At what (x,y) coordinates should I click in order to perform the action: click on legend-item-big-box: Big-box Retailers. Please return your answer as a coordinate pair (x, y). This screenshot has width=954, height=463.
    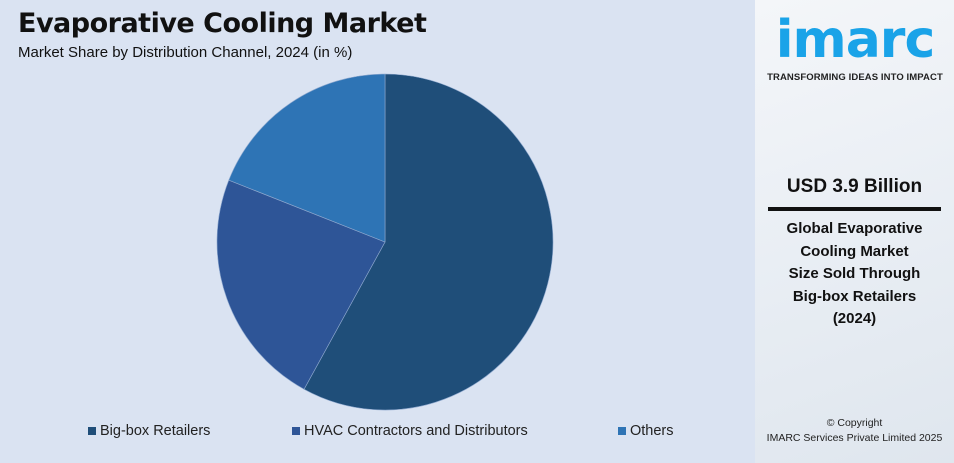
    Looking at the image, I should click on (149, 431).